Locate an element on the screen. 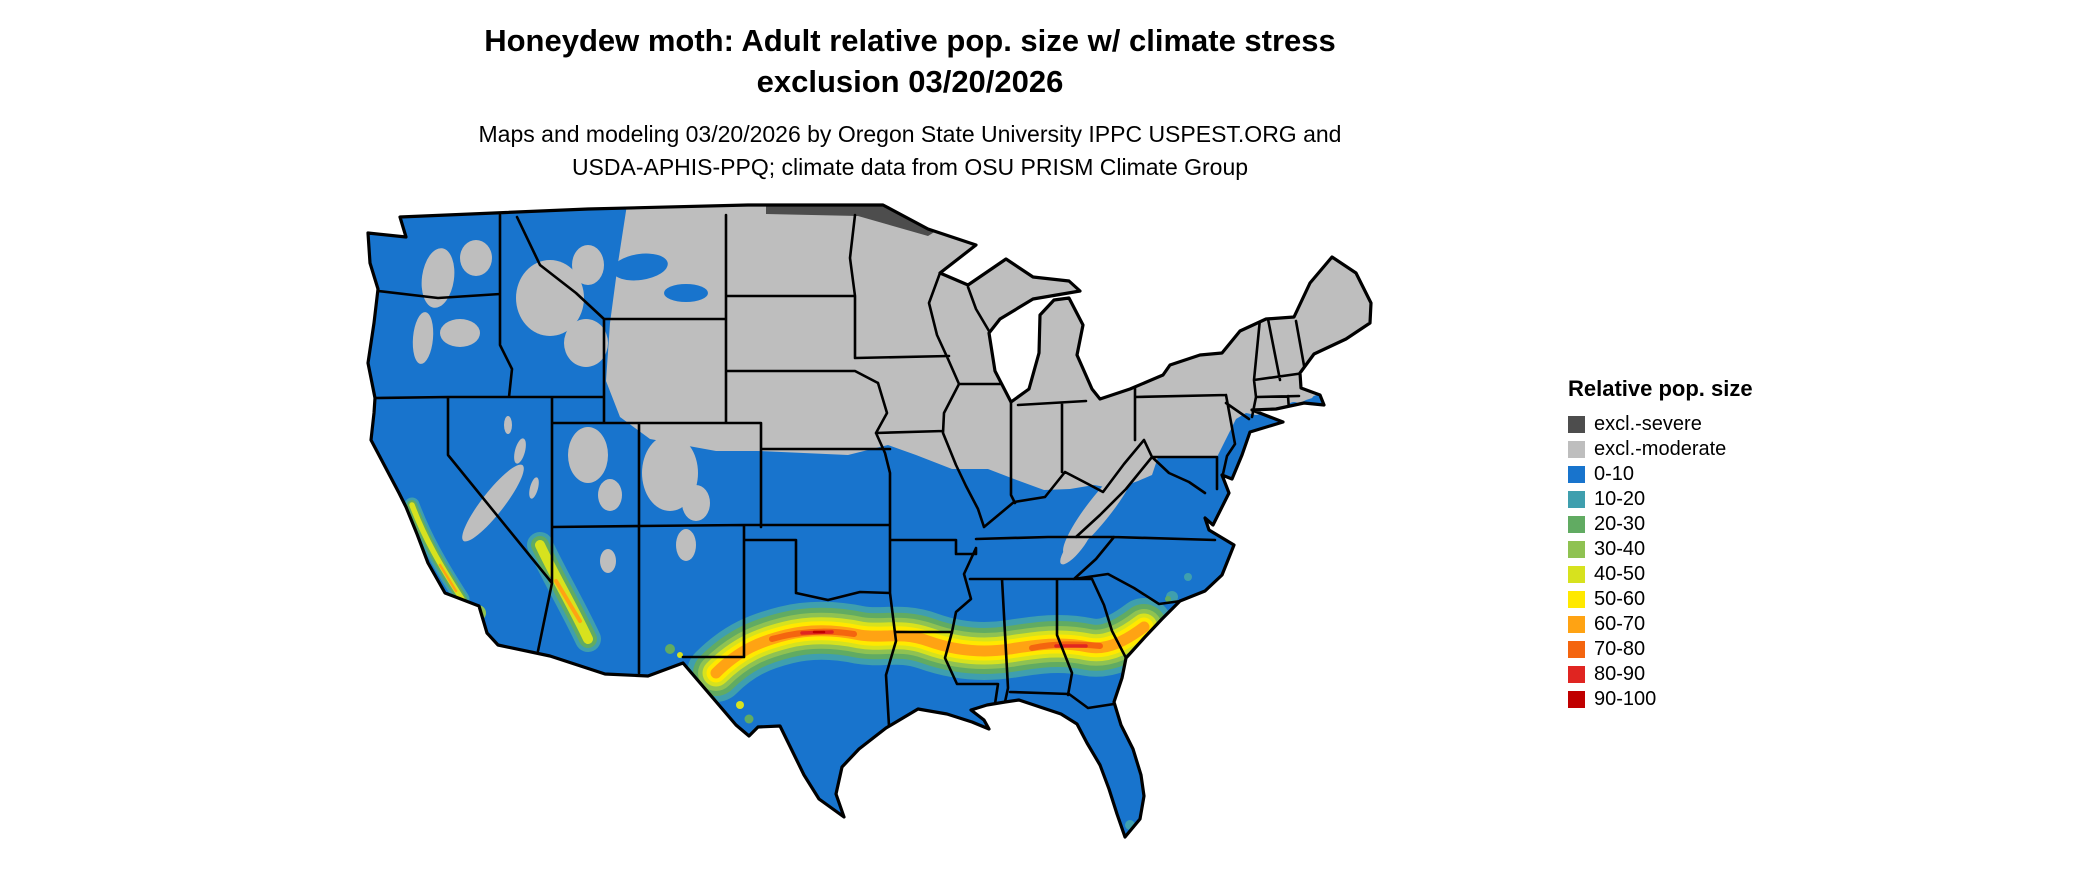 Image resolution: width=2100 pixels, height=892 pixels. legend-label: 40-50 is located at coordinates (1620, 574).